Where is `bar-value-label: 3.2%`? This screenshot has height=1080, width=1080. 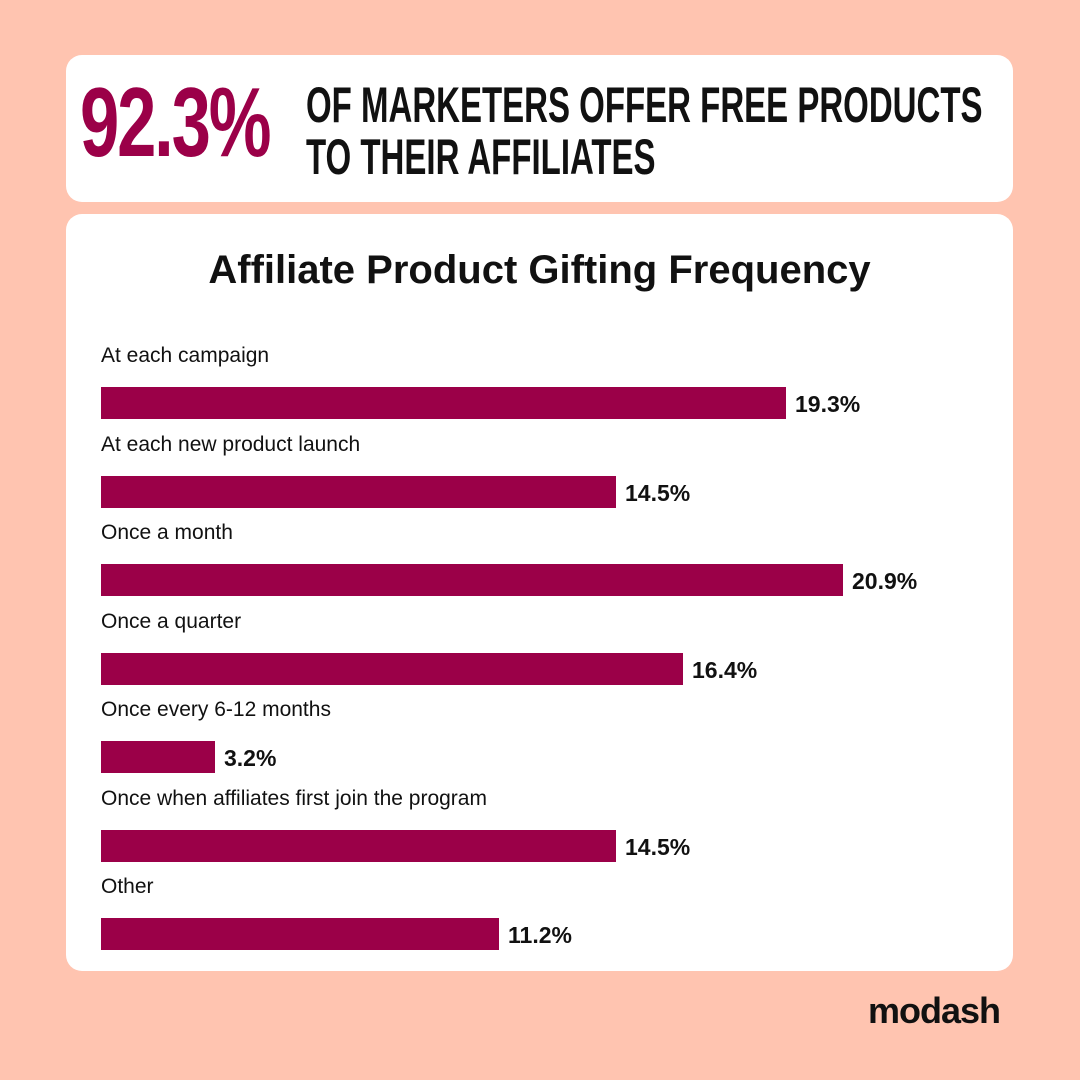
bar-value-label: 3.2% is located at coordinates (250, 758).